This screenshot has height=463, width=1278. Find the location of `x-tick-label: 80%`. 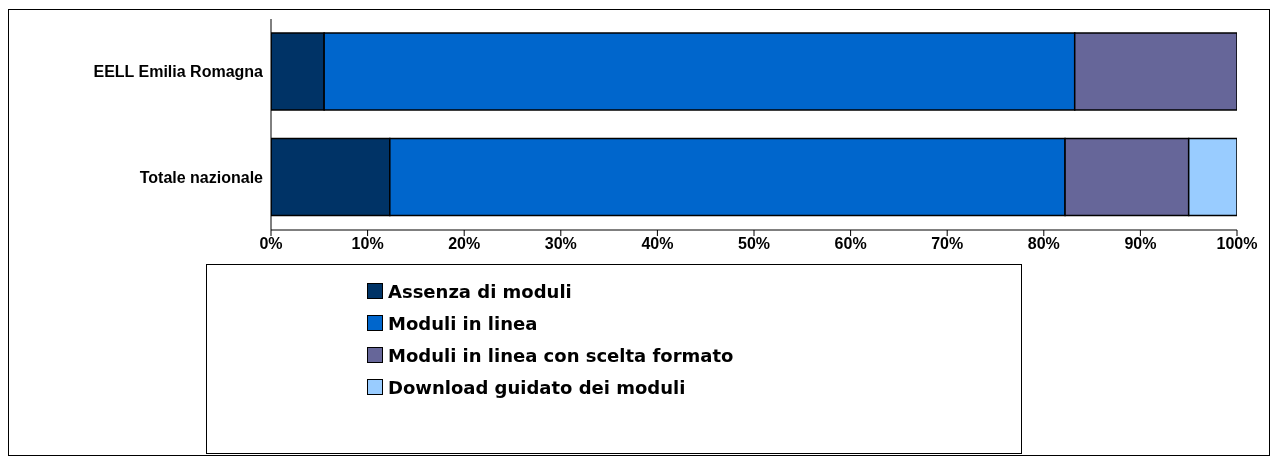

x-tick-label: 80% is located at coordinates (1043, 244).